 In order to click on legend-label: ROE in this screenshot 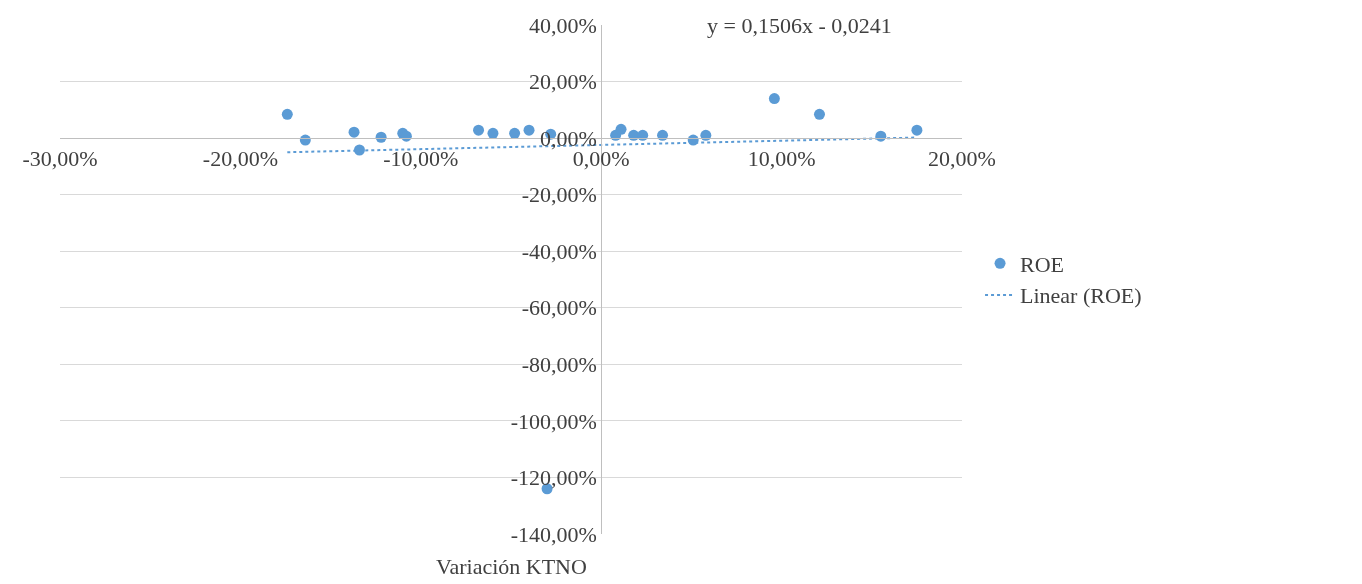, I will do `click(1042, 264)`.